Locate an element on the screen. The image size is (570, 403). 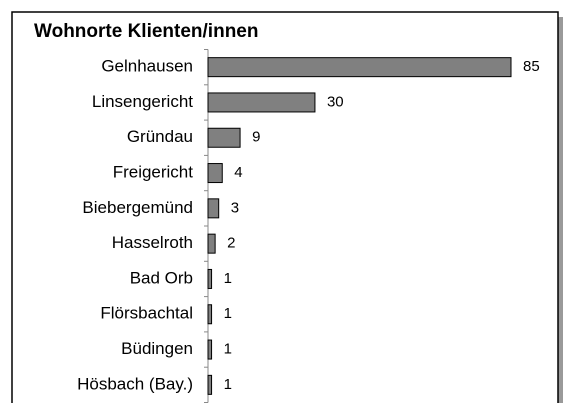
category-label: Büdingen is located at coordinates (157, 348).